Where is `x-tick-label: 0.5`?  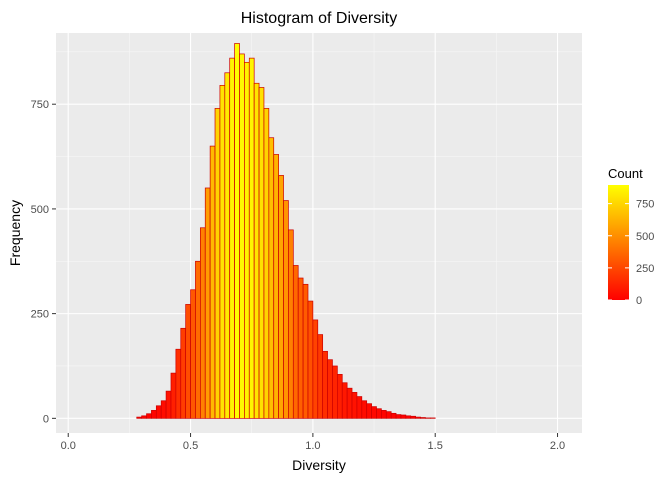 x-tick-label: 0.5 is located at coordinates (190, 446).